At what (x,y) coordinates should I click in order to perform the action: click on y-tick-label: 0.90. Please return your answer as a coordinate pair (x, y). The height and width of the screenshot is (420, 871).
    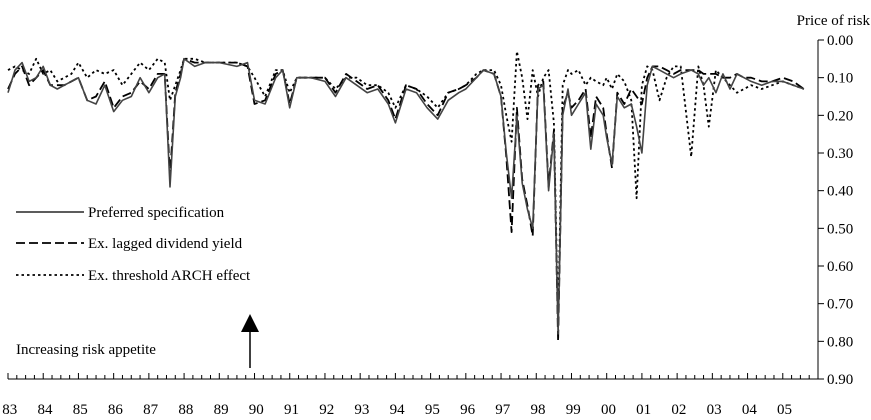
    Looking at the image, I should click on (840, 380).